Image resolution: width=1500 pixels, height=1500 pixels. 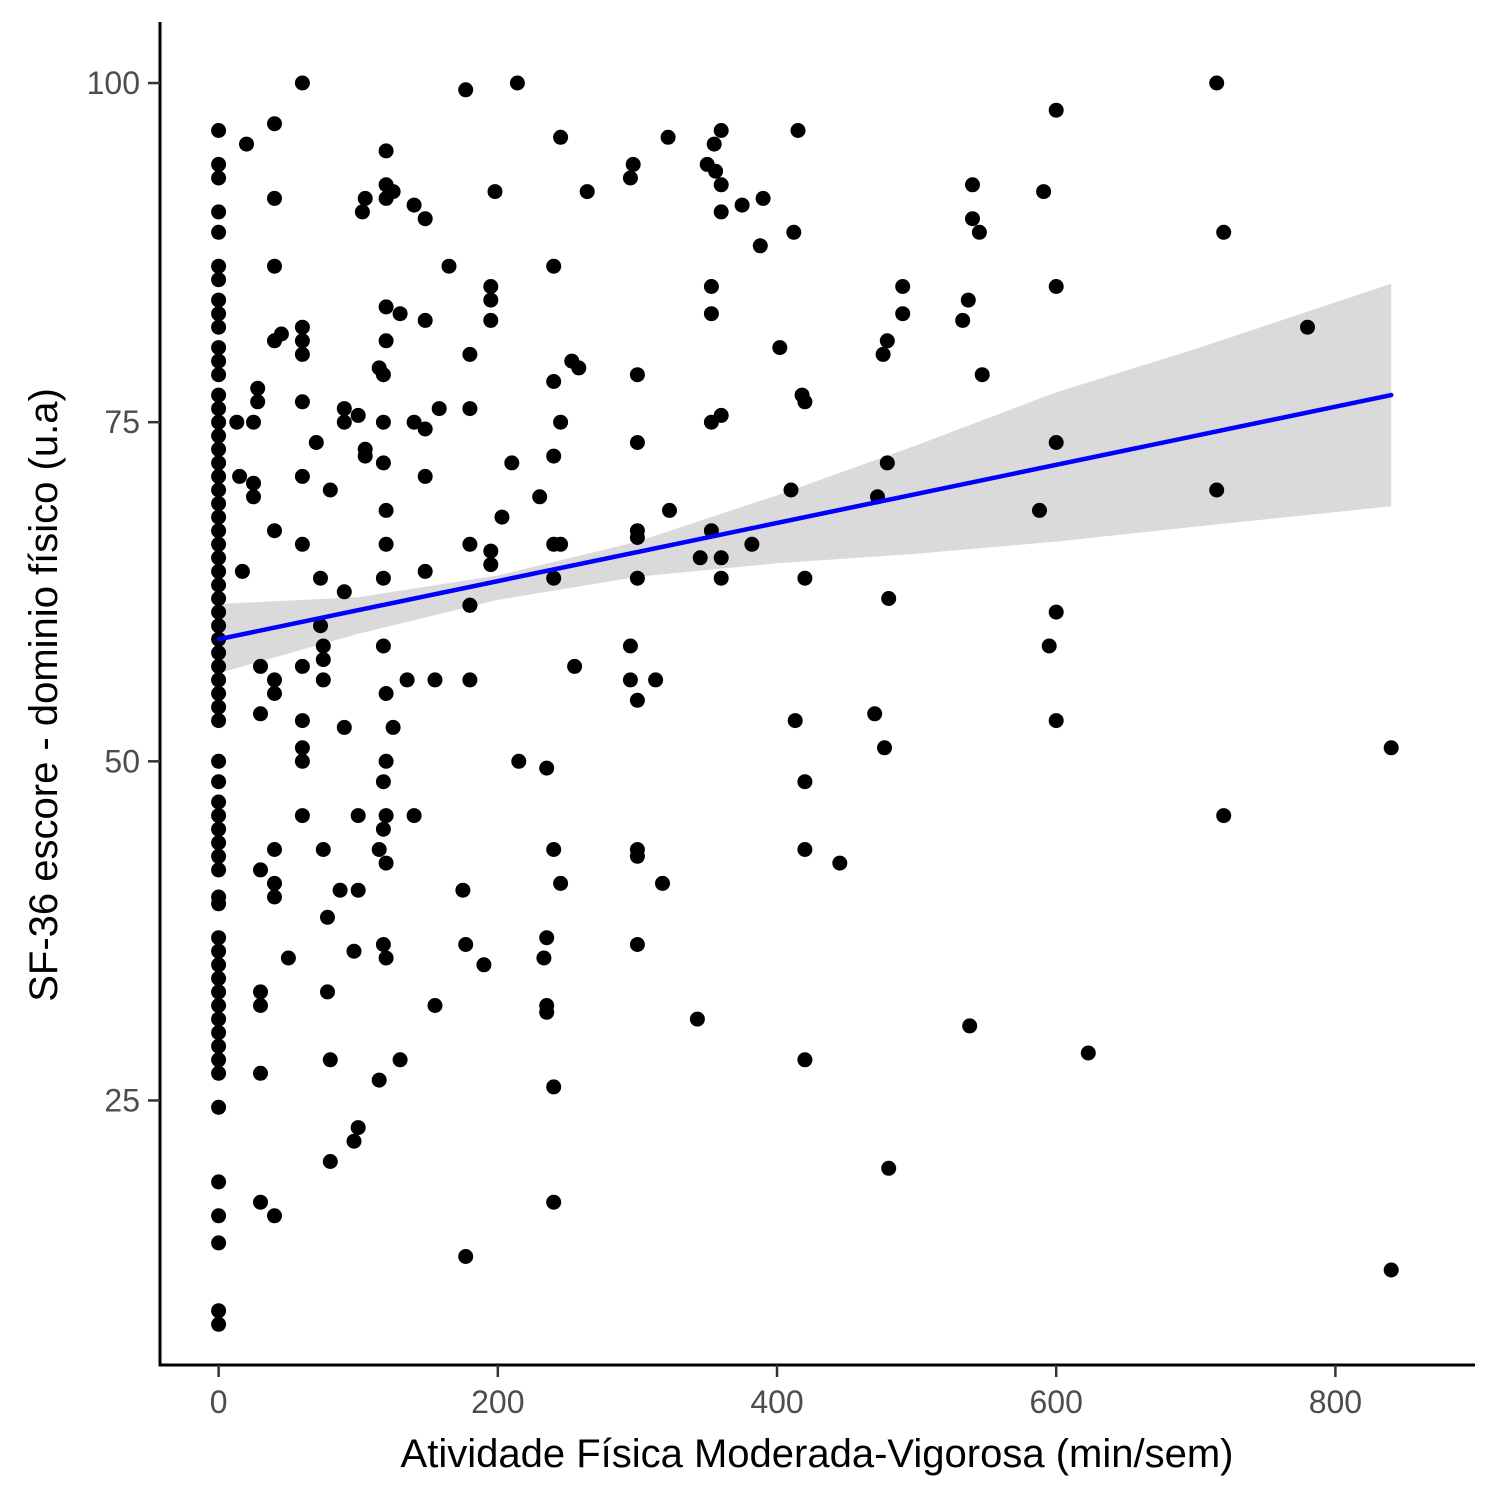 What do you see at coordinates (805, 517) in the screenshot?
I see `trend-line-layer` at bounding box center [805, 517].